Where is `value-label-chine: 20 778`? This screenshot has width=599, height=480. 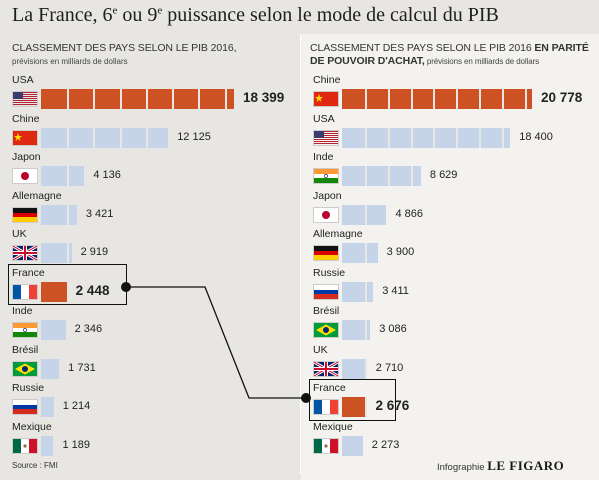
value-label-chine: 20 778 is located at coordinates (562, 97).